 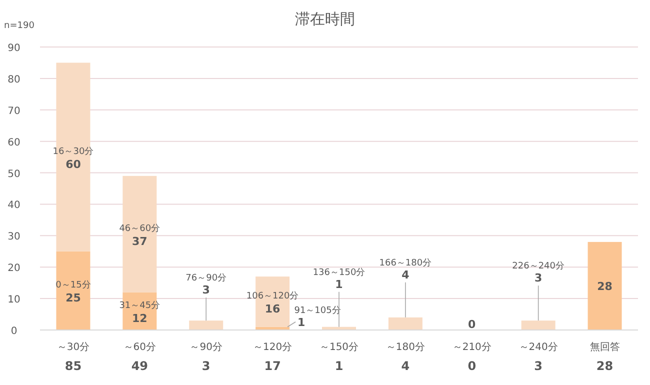 I want to click on y-tick-label: 80, so click(x=14, y=80).